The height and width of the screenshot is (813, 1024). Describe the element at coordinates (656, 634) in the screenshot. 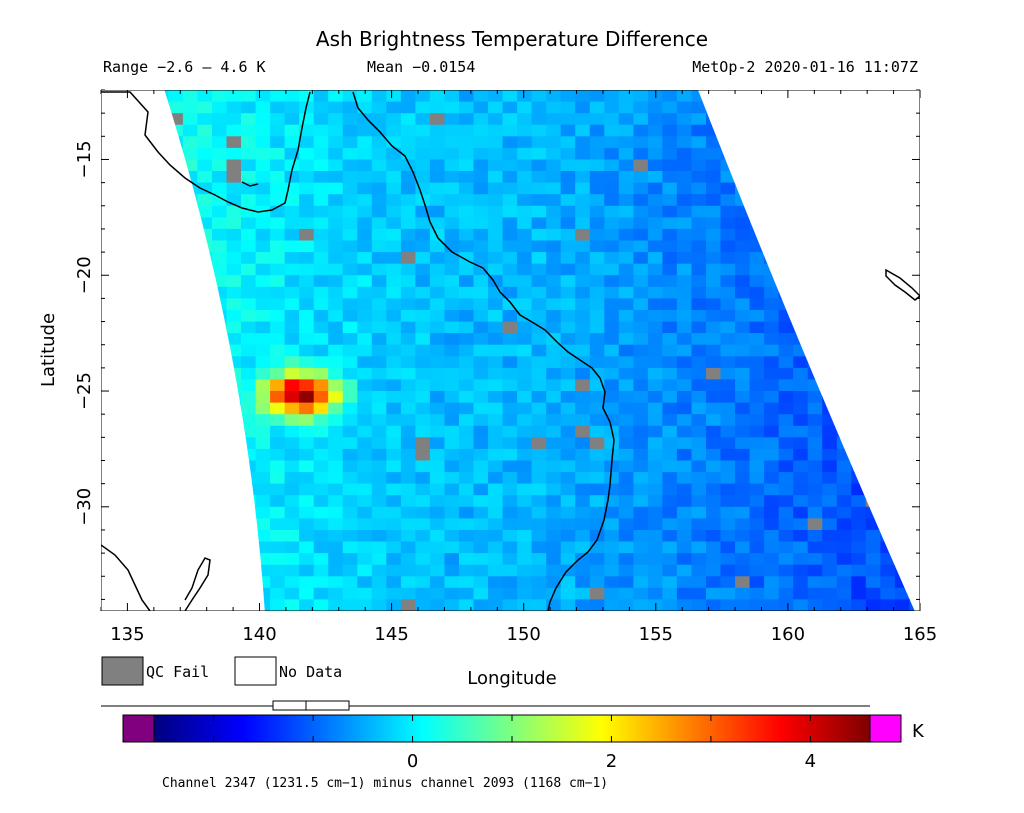

I see `x-tick-label: 155` at that location.